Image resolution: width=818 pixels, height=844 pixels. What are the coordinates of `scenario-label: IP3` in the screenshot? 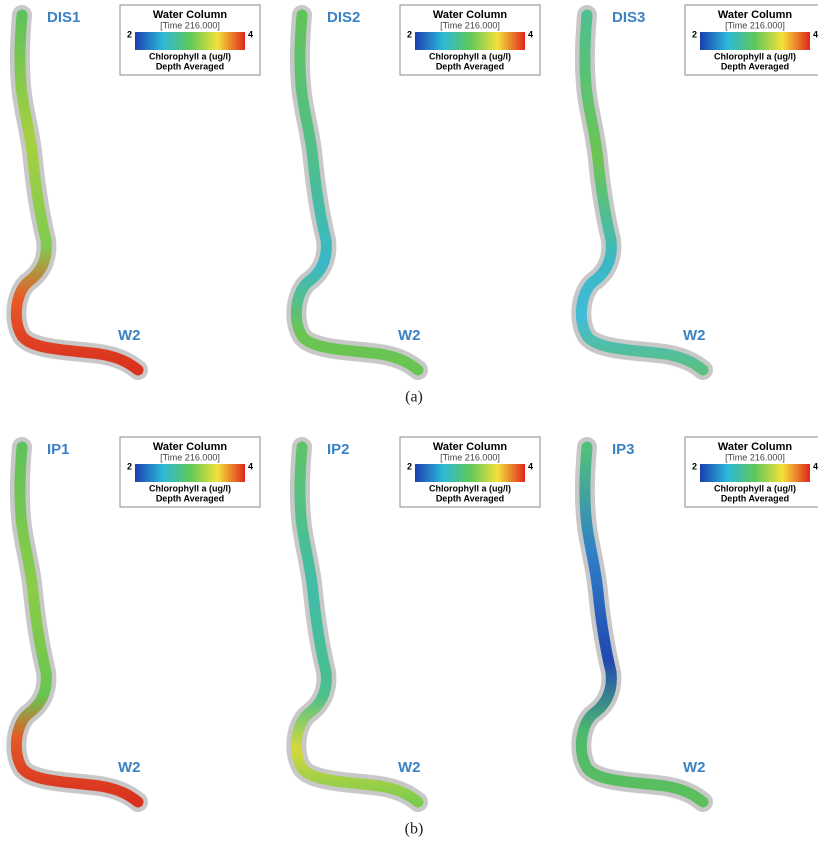 It's located at (623, 449).